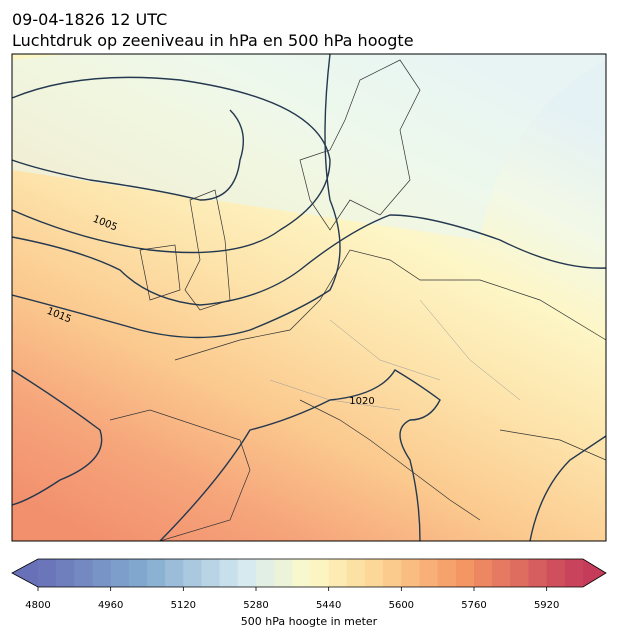 This screenshot has height=643, width=618. I want to click on colorbar-tick-label: 5920, so click(546, 605).